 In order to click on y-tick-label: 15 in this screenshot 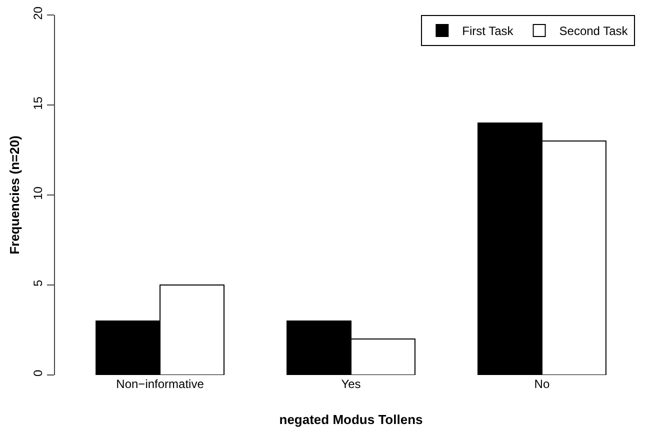, I will do `click(38, 103)`.